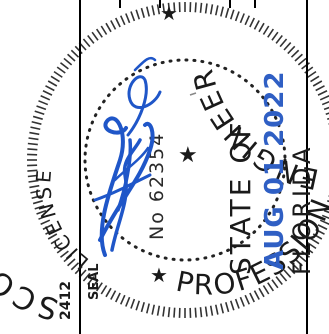  I want to click on grey-mark, so click(193, 94).